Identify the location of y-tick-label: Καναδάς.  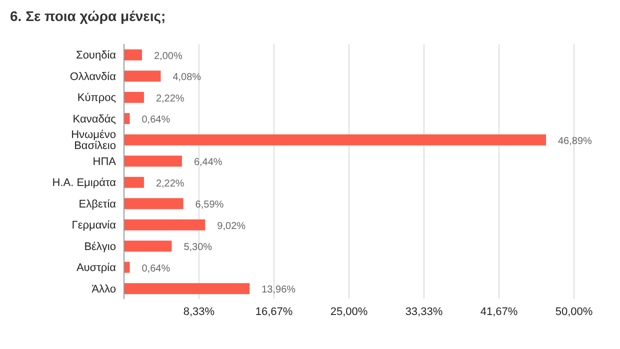
(94, 119).